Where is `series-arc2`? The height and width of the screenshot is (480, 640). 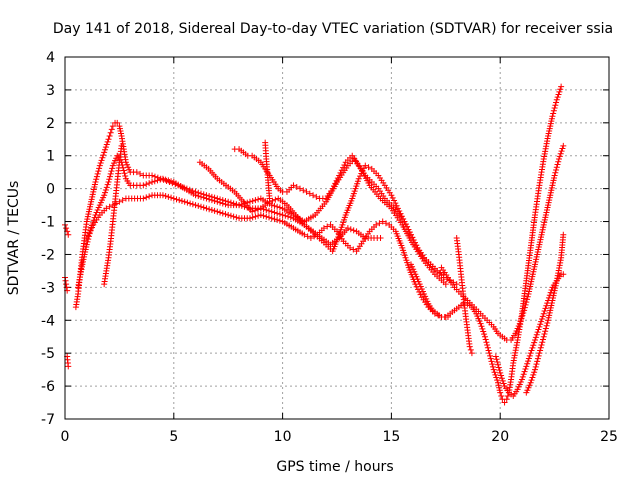
series-arc2 is located at coordinates (66, 284).